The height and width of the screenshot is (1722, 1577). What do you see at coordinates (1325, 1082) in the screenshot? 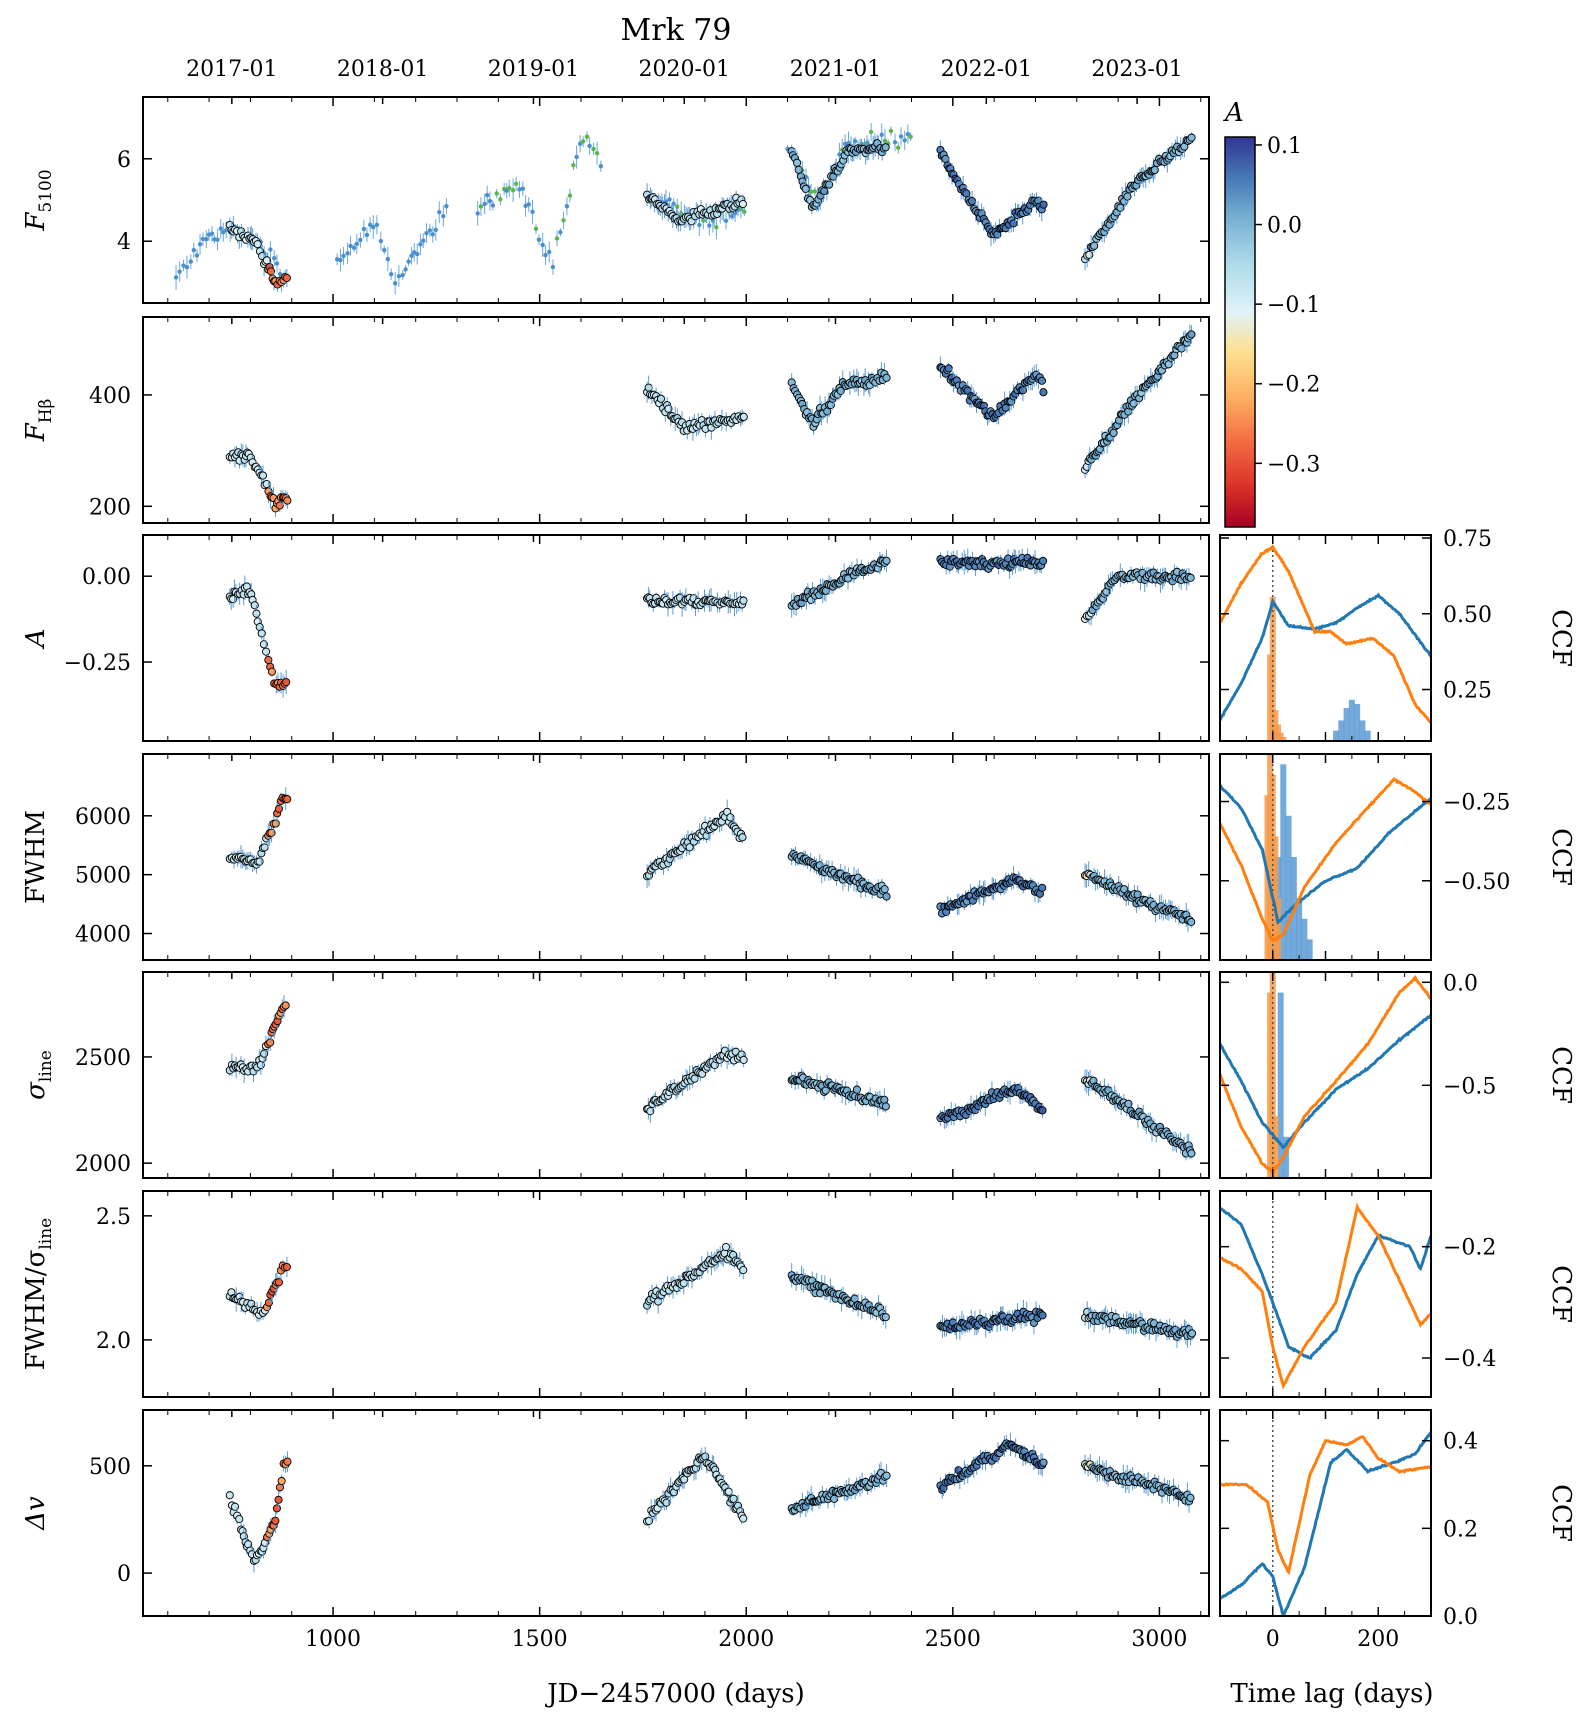
I see `ccf-curve-blue` at bounding box center [1325, 1082].